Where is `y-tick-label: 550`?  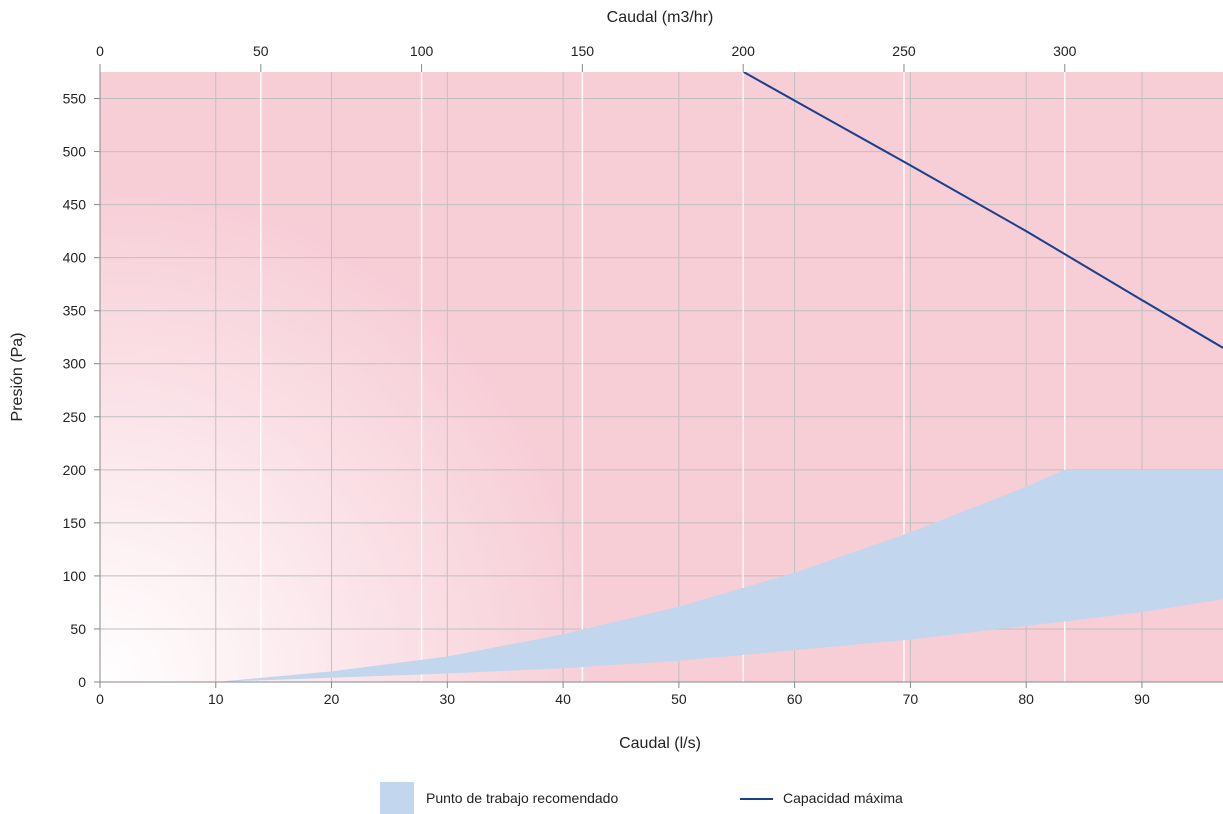 y-tick-label: 550 is located at coordinates (75, 99).